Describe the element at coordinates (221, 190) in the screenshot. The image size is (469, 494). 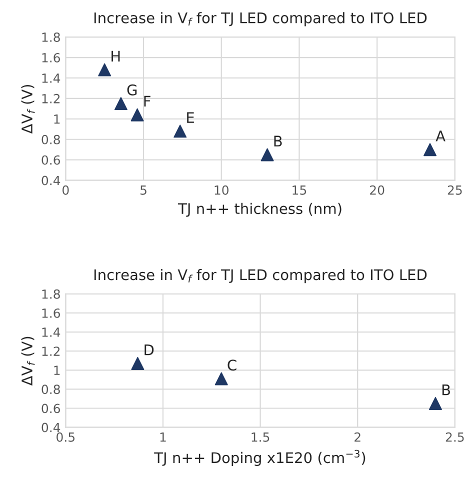
I see `x-tick-label: 10` at that location.